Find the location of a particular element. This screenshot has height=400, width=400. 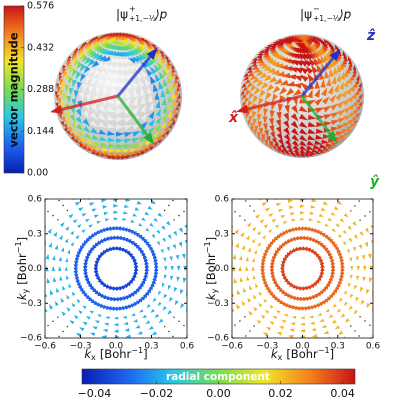

colorbar-tick-label: 0.00 is located at coordinates (37, 173).